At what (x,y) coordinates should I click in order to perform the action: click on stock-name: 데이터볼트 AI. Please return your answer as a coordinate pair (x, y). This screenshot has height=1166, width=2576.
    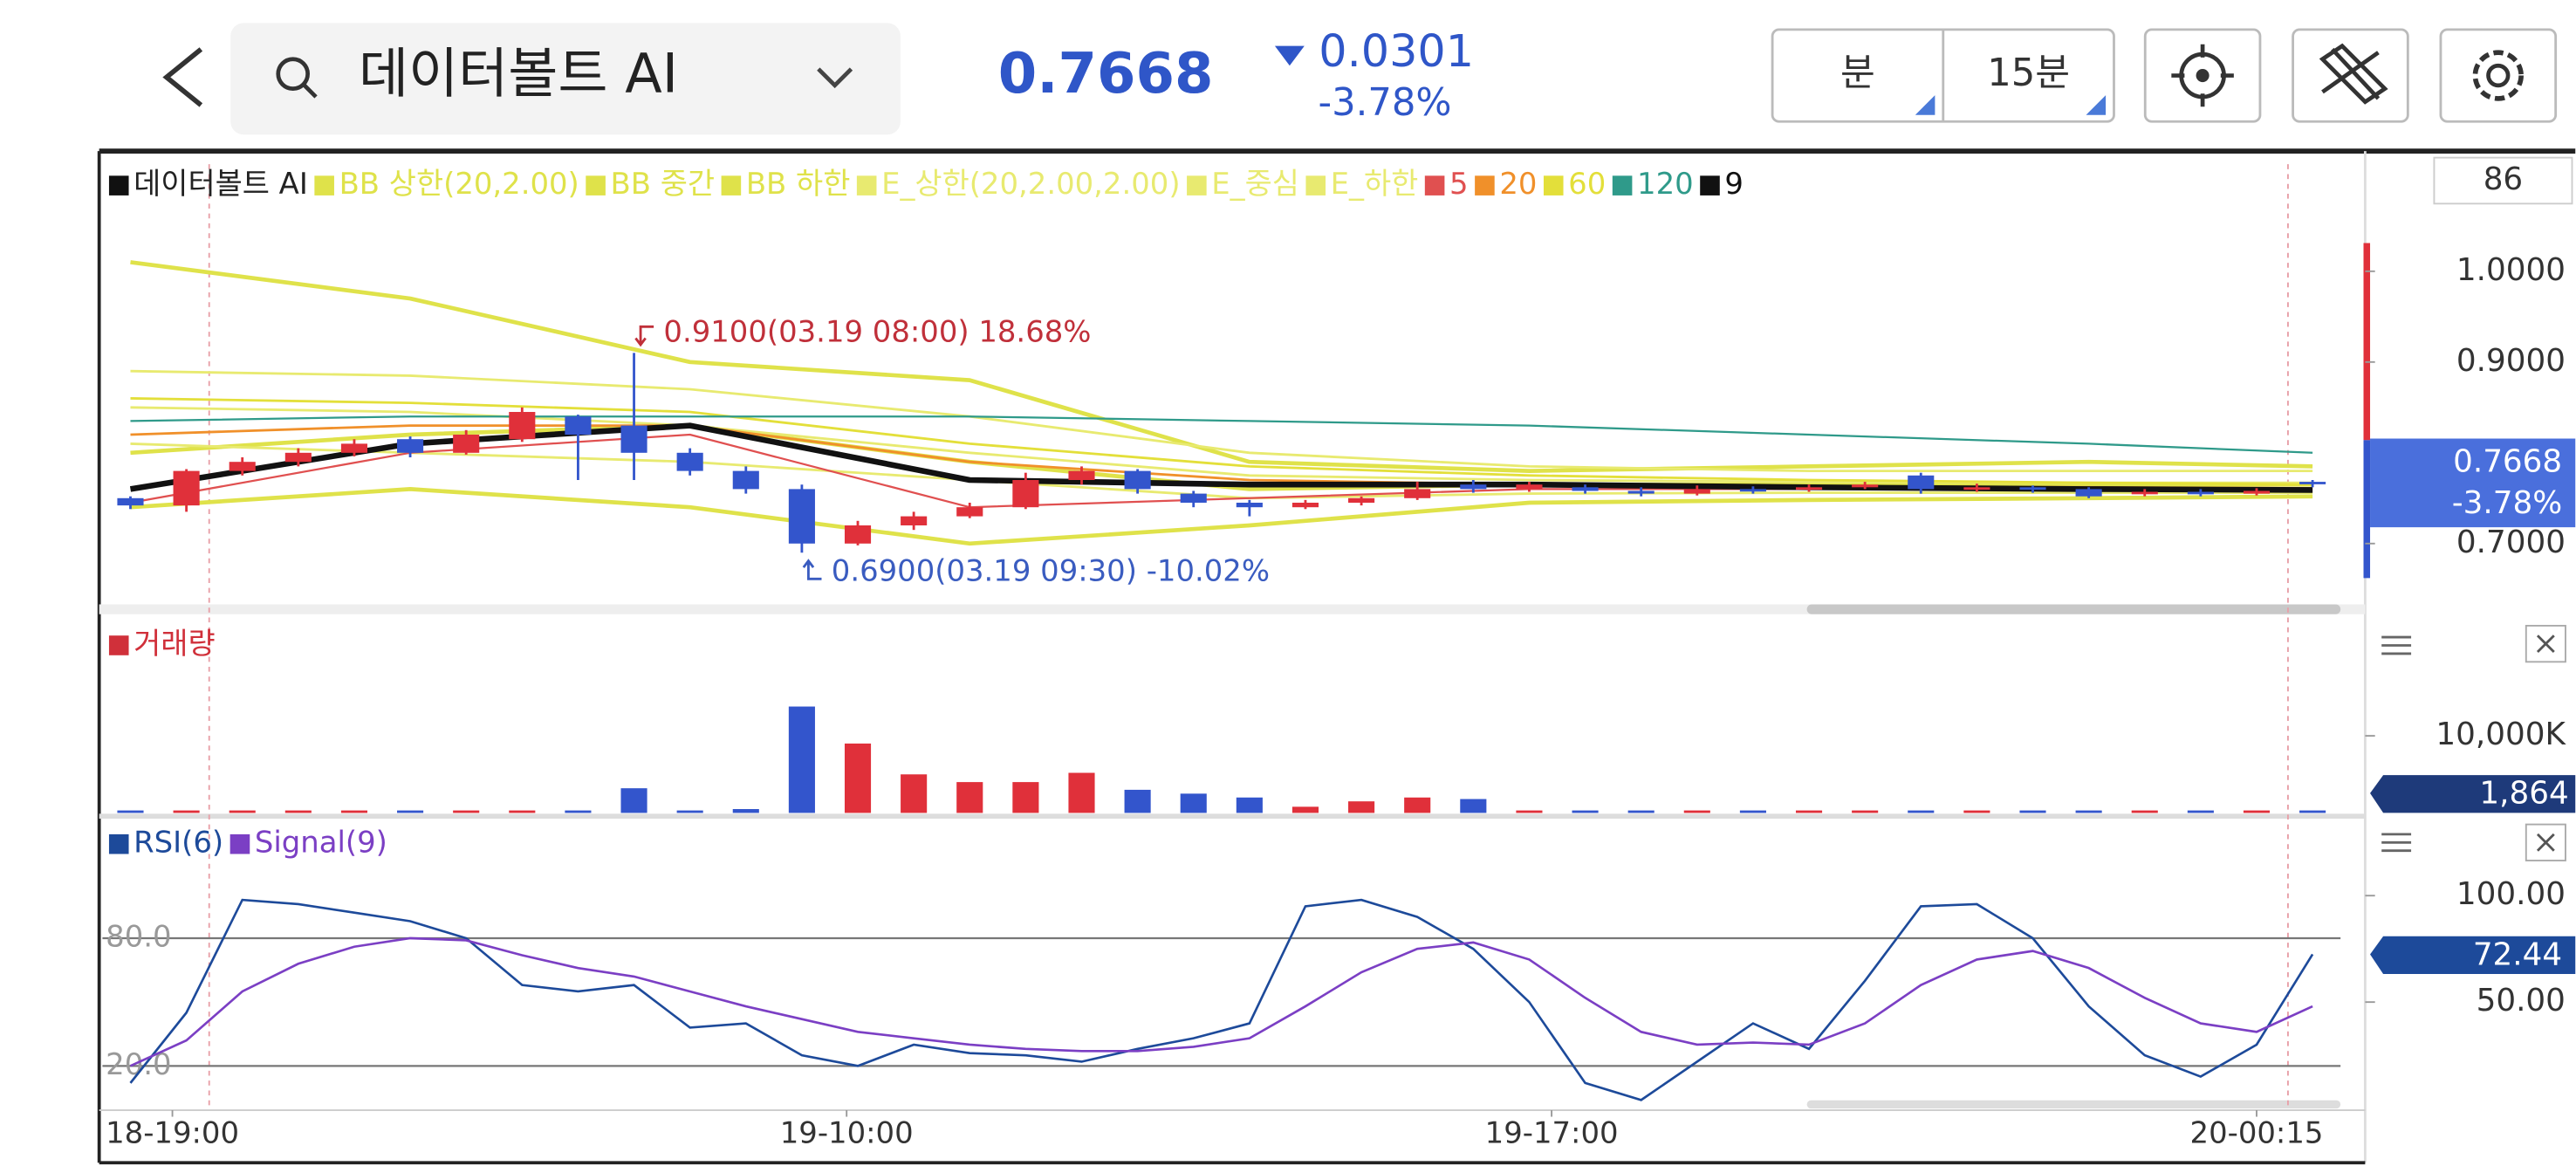
    Looking at the image, I should click on (519, 74).